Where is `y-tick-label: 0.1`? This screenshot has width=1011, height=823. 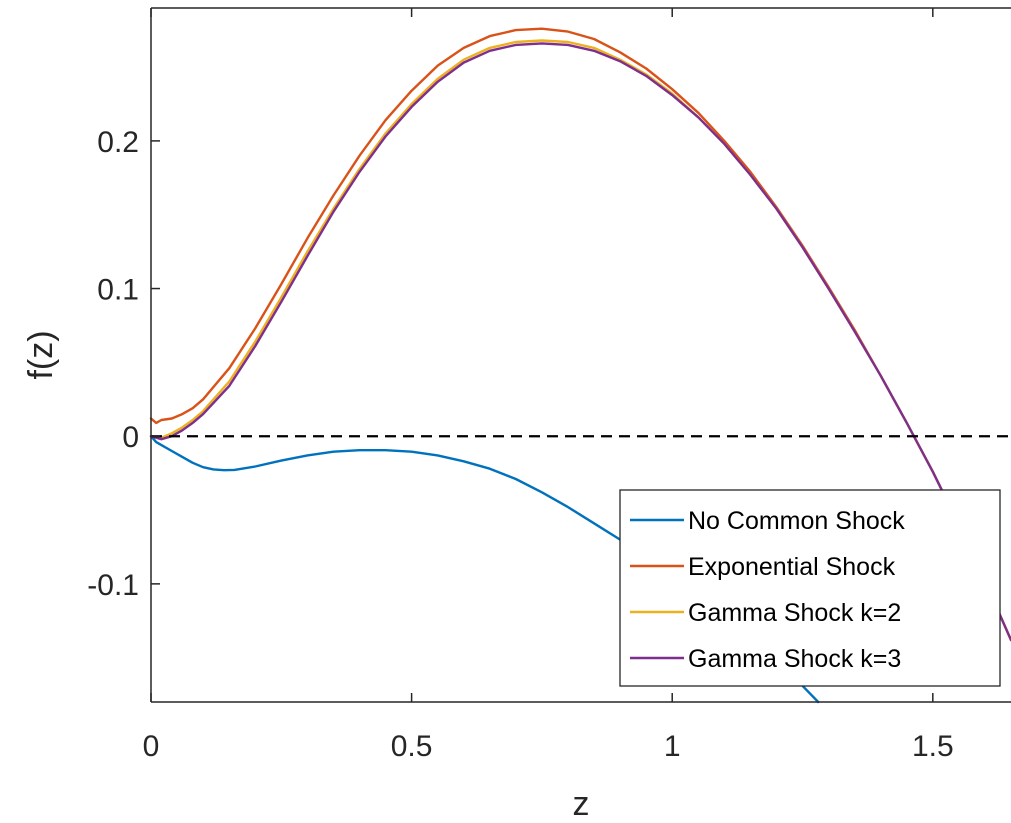 y-tick-label: 0.1 is located at coordinates (118, 290).